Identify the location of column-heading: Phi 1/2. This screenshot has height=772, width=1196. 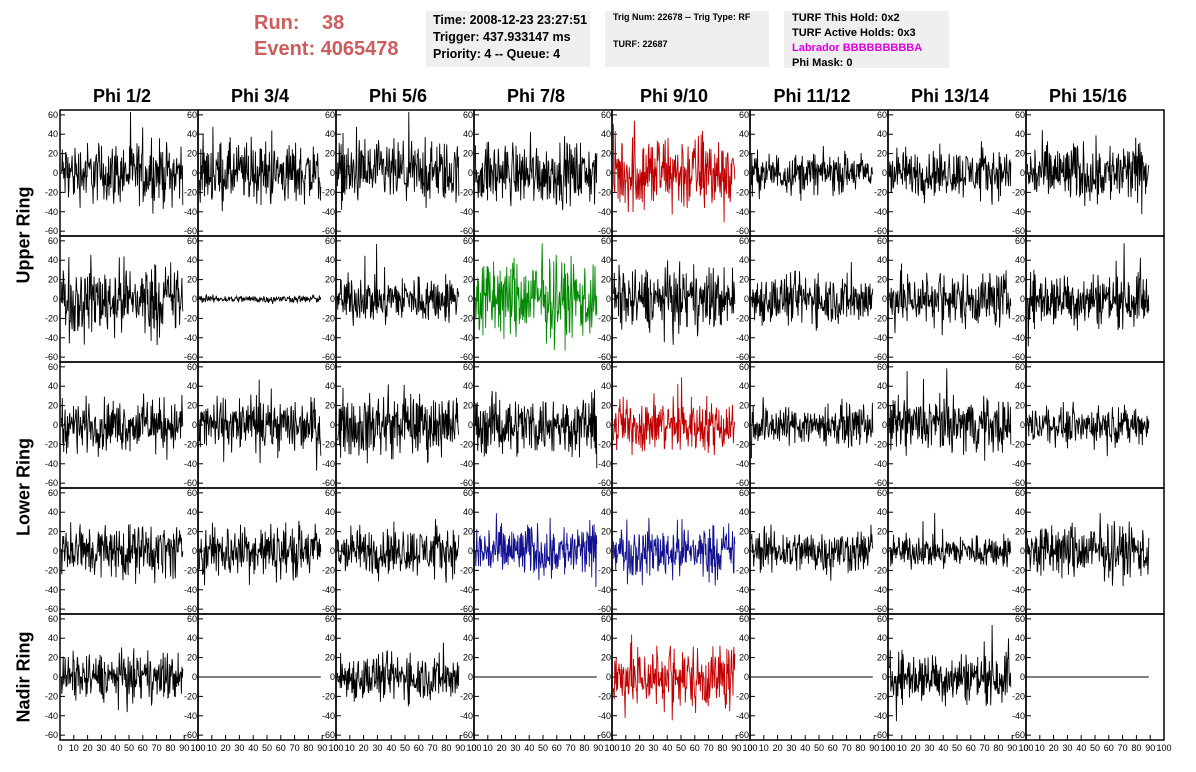
(122, 96).